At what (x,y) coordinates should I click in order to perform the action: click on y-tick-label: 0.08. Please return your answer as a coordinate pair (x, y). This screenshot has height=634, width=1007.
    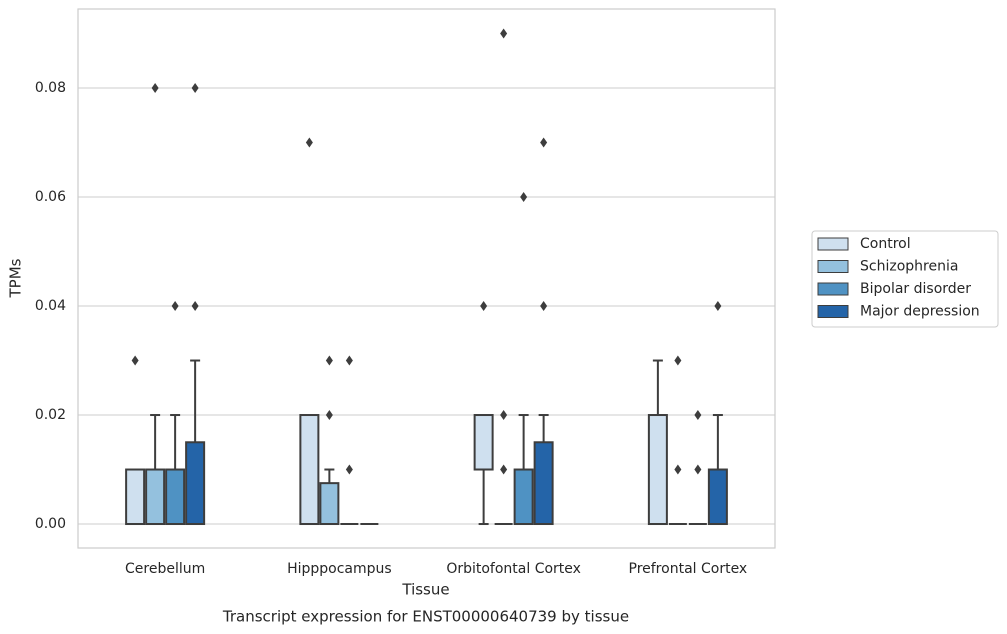
    Looking at the image, I should click on (50, 88).